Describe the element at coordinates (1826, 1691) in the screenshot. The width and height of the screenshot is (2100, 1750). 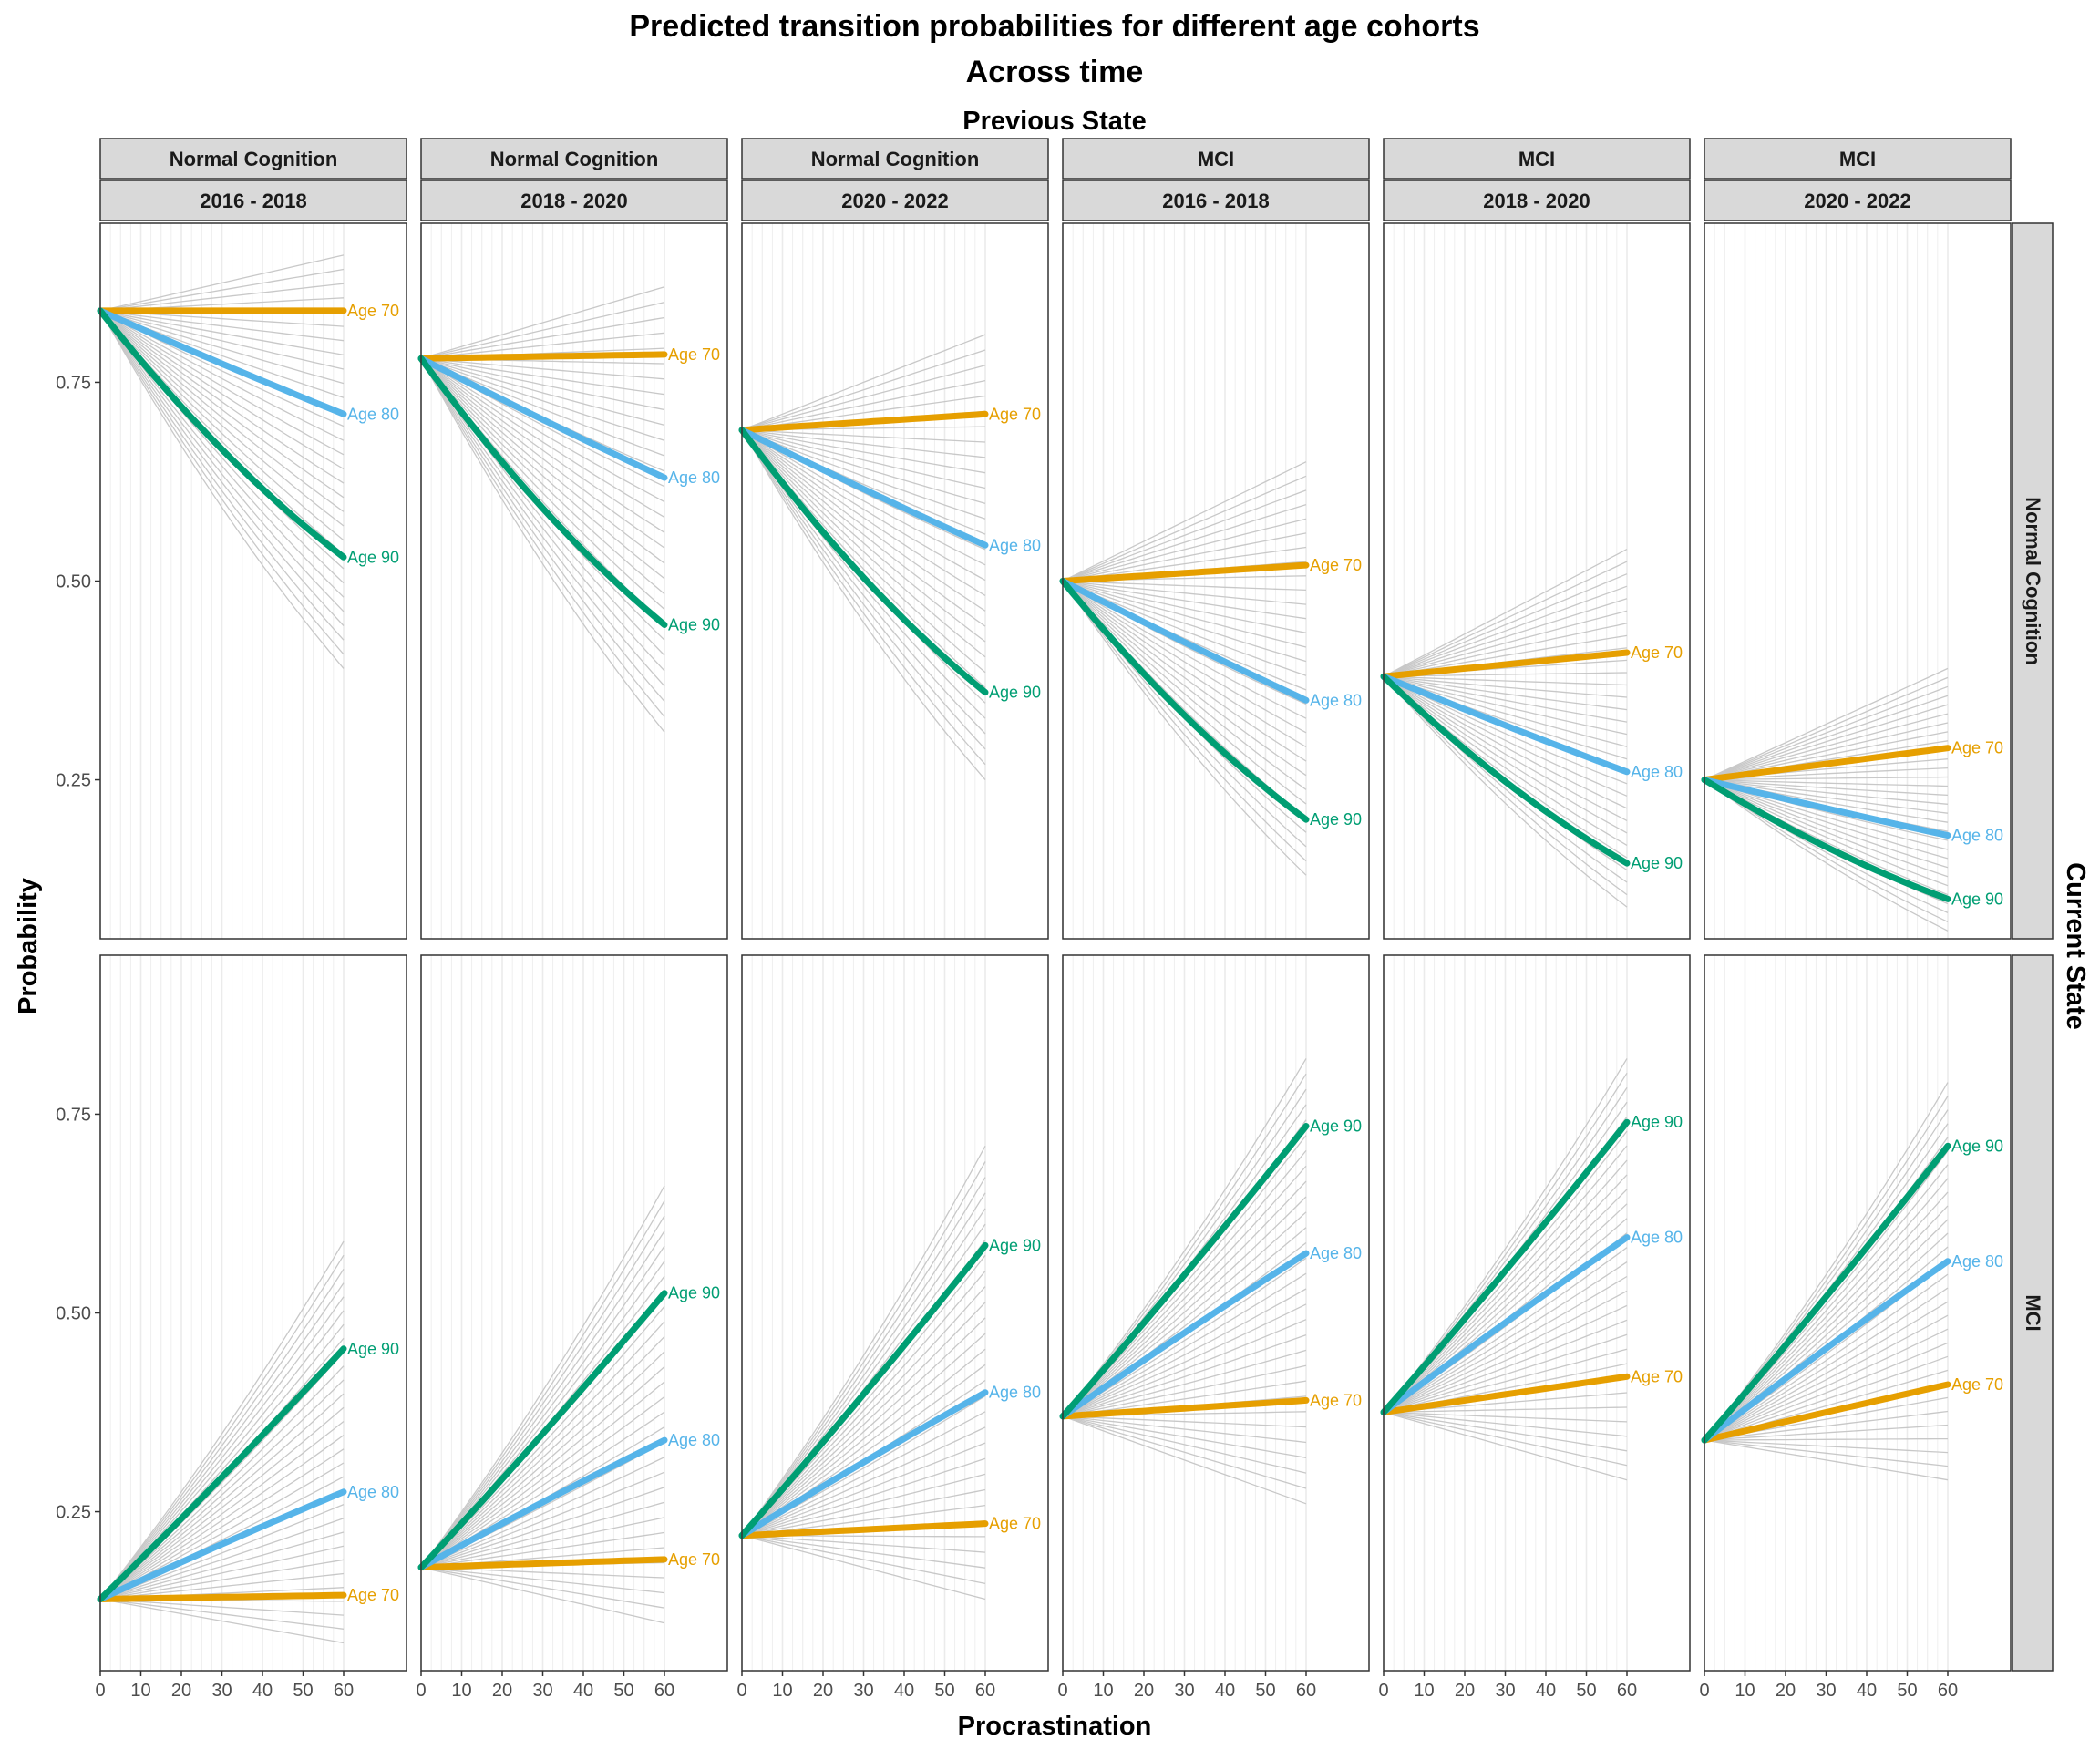
I see `x-tick-label: 30` at that location.